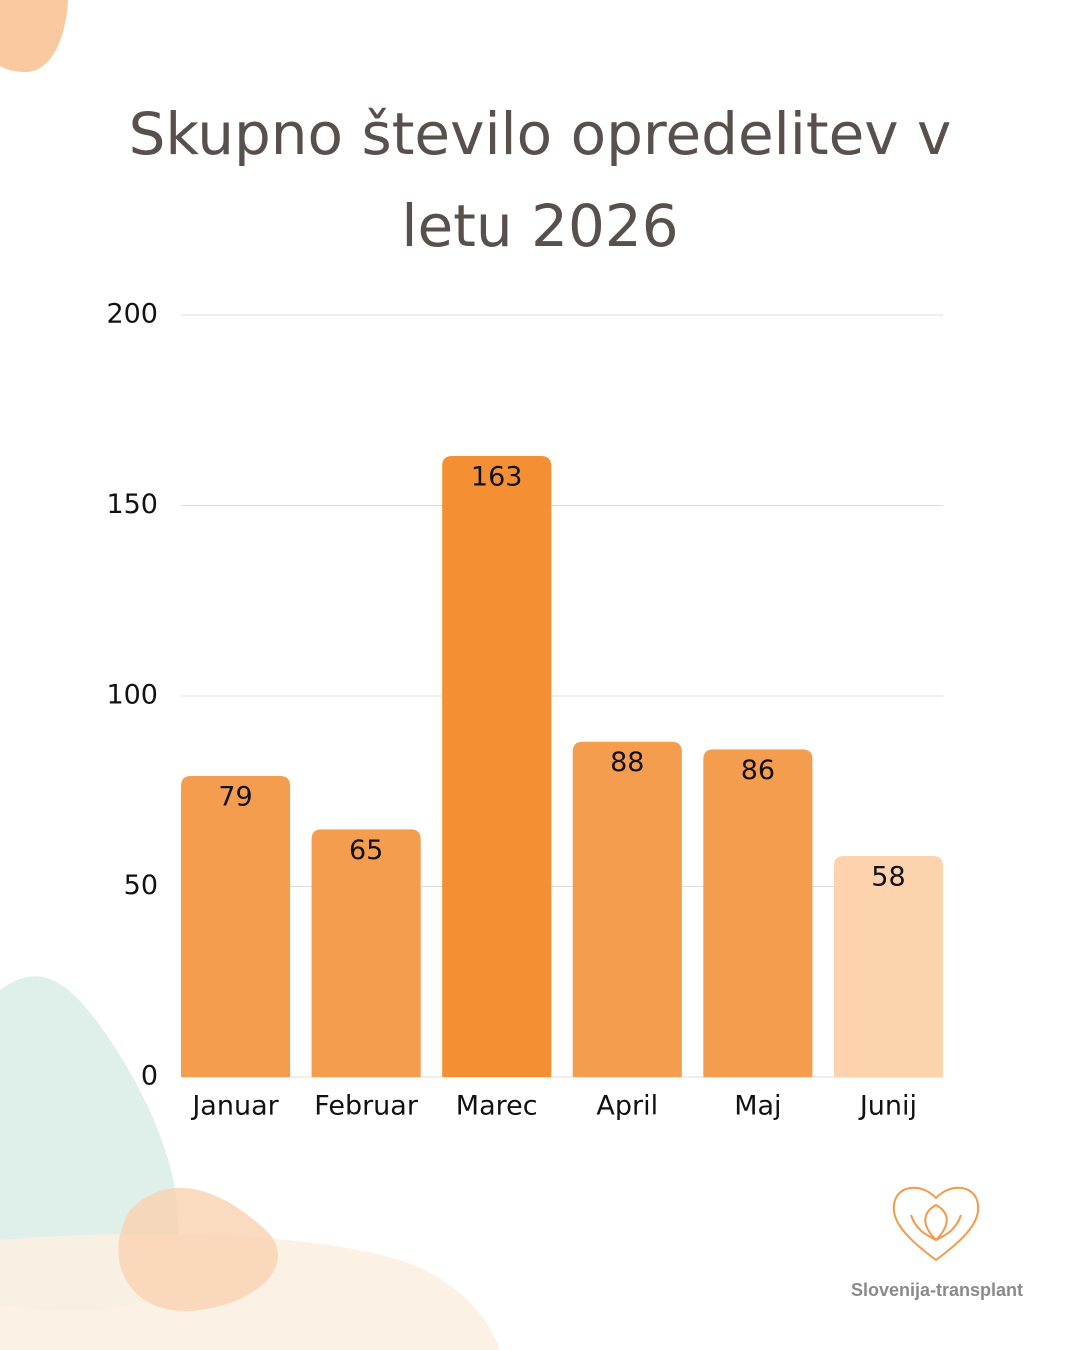 The width and height of the screenshot is (1080, 1350). I want to click on y-tick-label: 200, so click(132, 314).